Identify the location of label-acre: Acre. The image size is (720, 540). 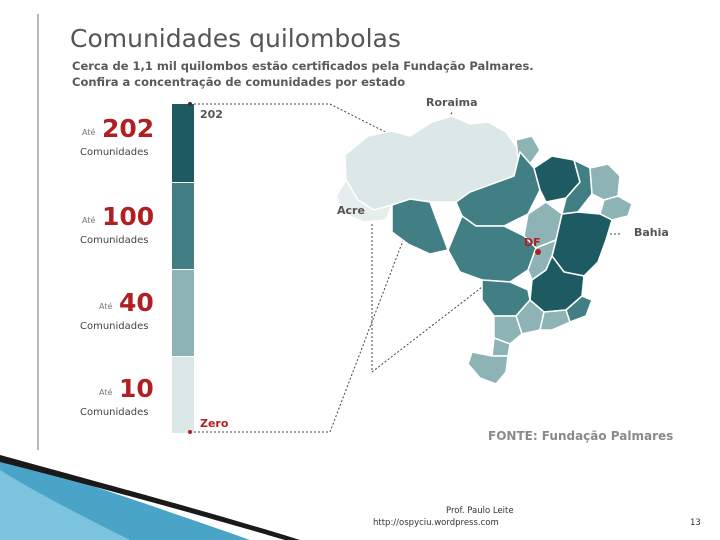
(351, 210).